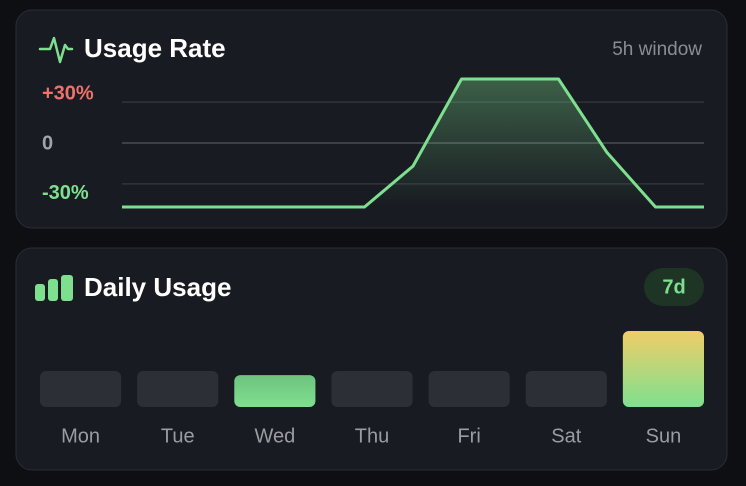 This screenshot has height=486, width=746. What do you see at coordinates (68, 93) in the screenshot?
I see `y-tick-label: +30%` at bounding box center [68, 93].